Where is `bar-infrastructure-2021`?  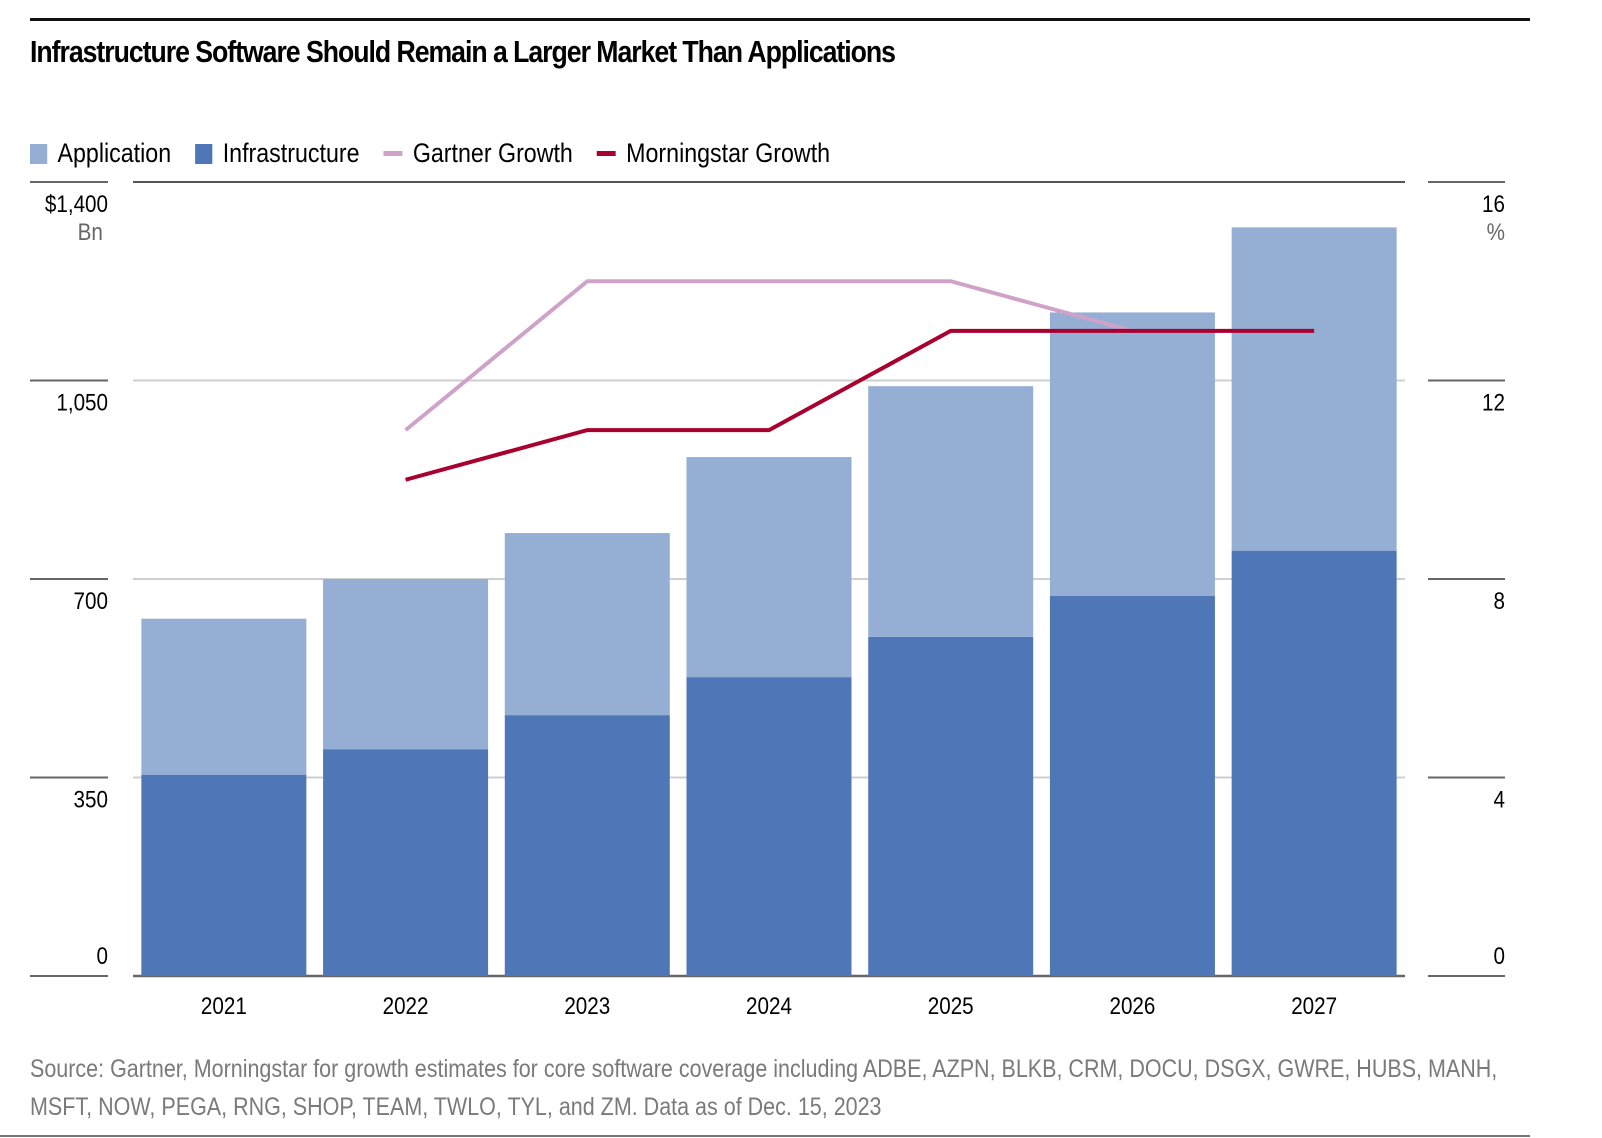 bar-infrastructure-2021 is located at coordinates (224, 875).